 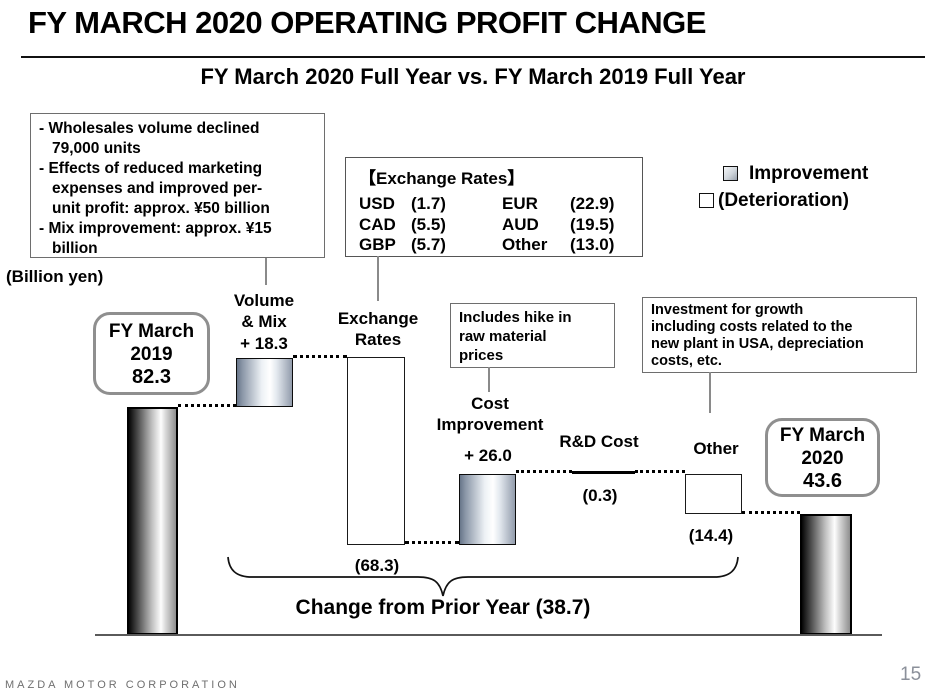 What do you see at coordinates (149, 128) in the screenshot?
I see `note-line: - Wholesales volume declined` at bounding box center [149, 128].